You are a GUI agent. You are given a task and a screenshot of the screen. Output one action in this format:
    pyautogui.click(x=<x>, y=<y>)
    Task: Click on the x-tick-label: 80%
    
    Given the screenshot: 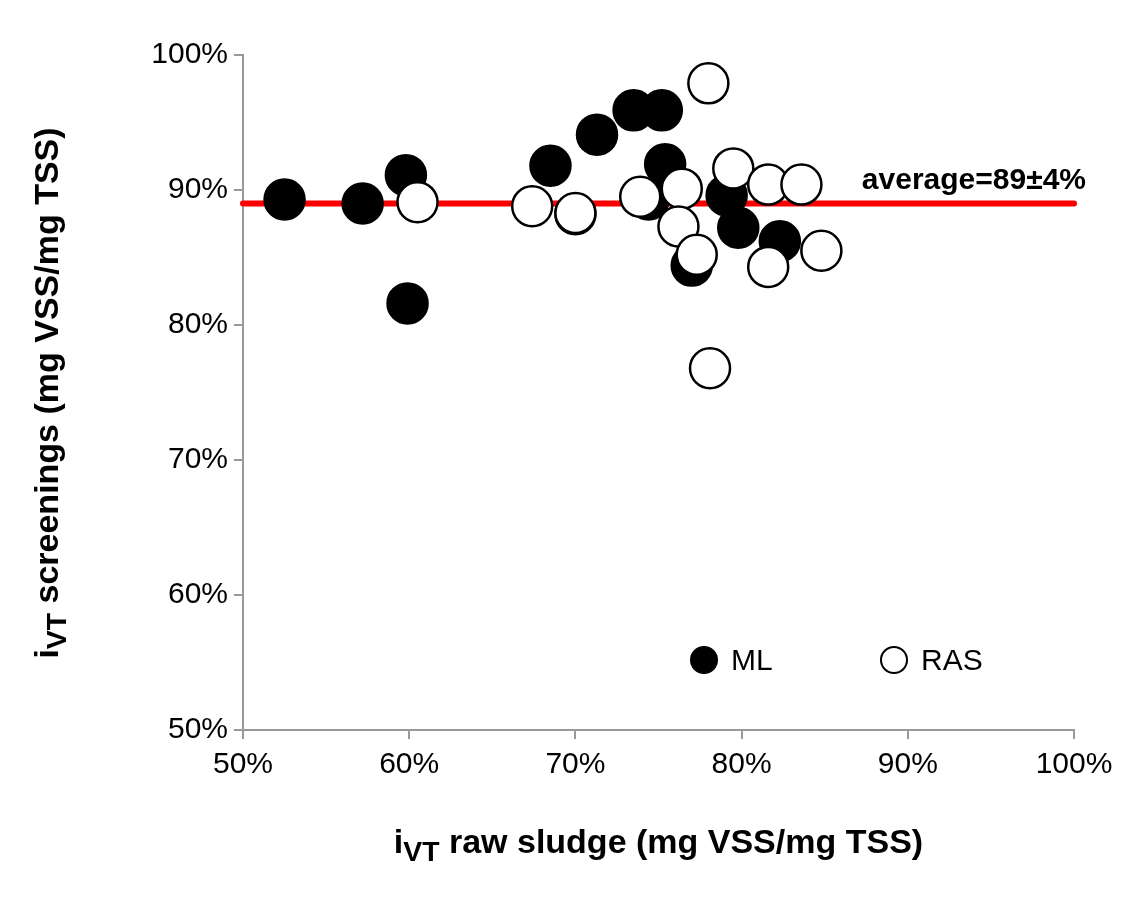 What is the action you would take?
    pyautogui.click(x=741, y=763)
    